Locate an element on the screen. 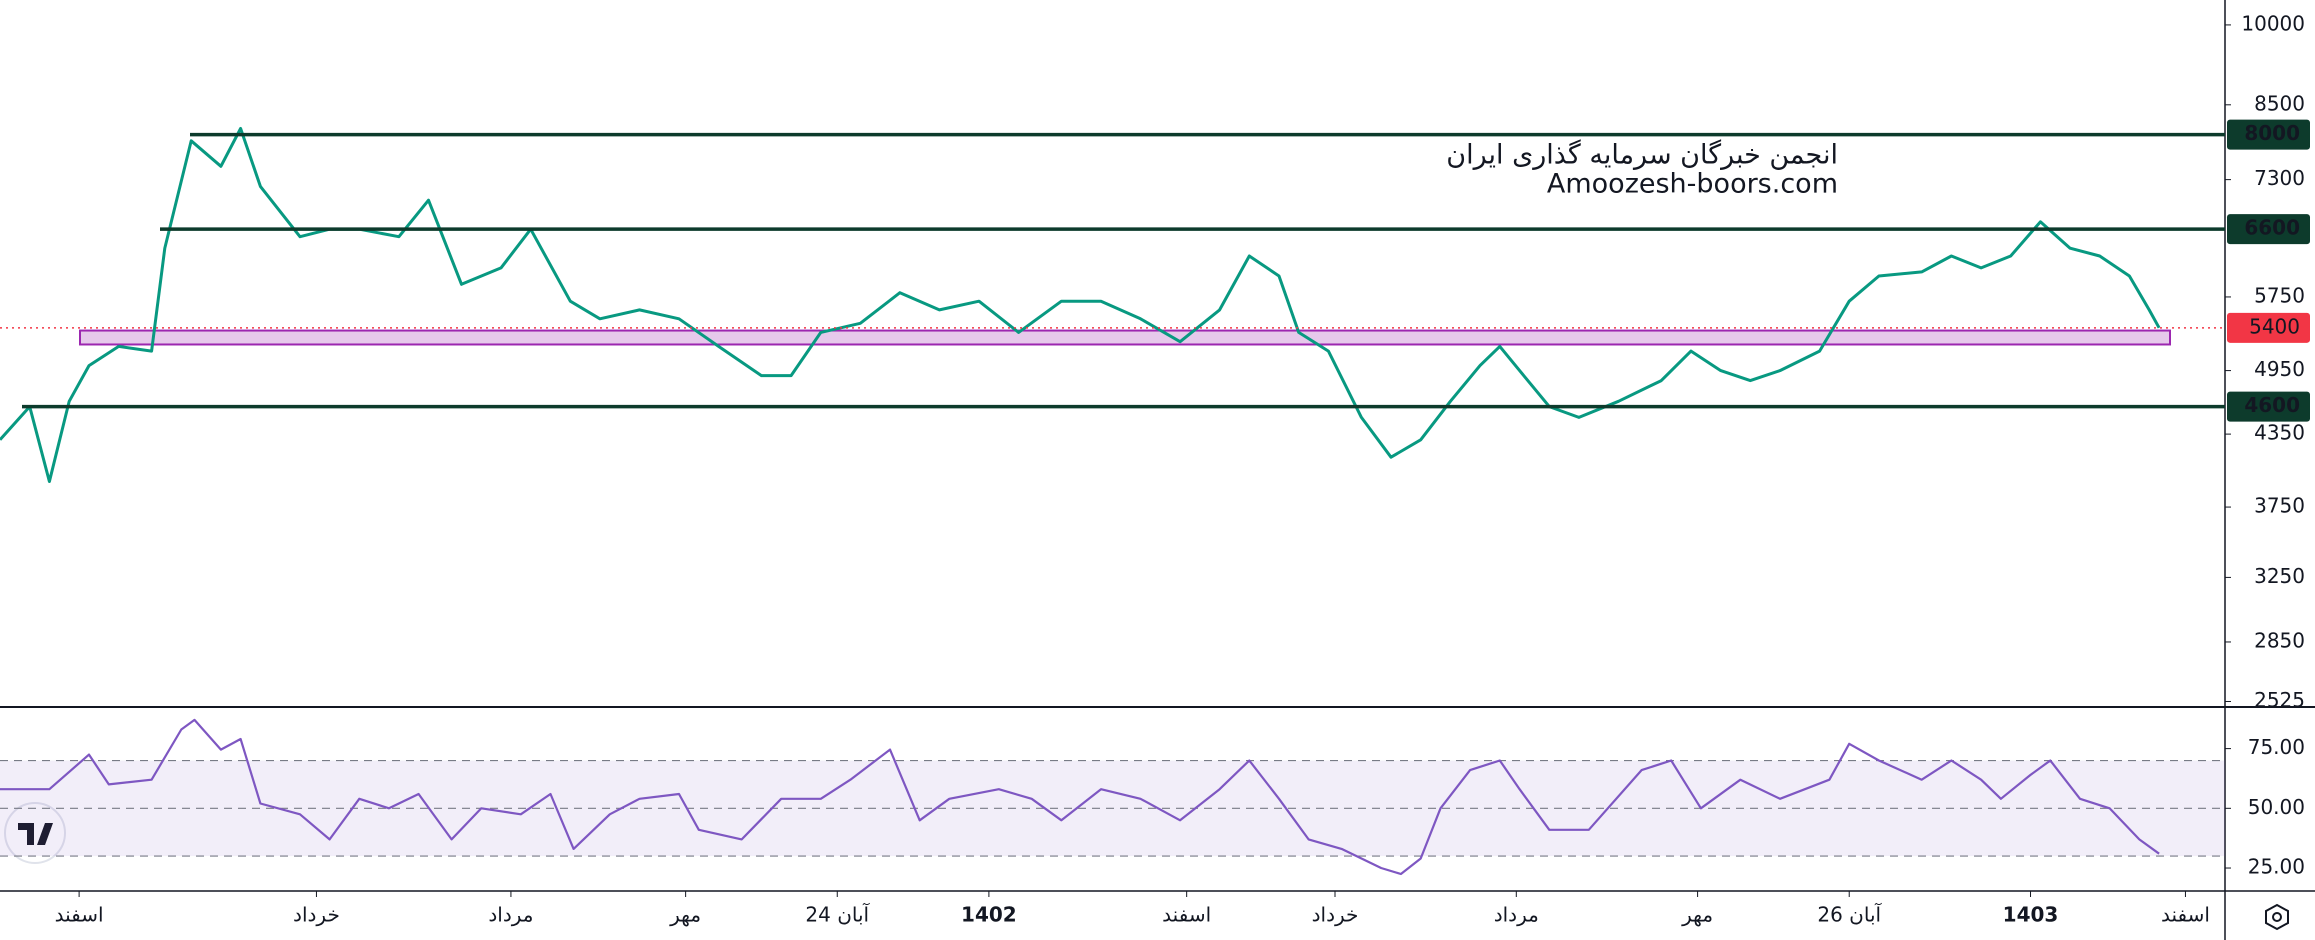 The width and height of the screenshot is (2315, 940). y-tick-label: 7300 is located at coordinates (2279, 178).